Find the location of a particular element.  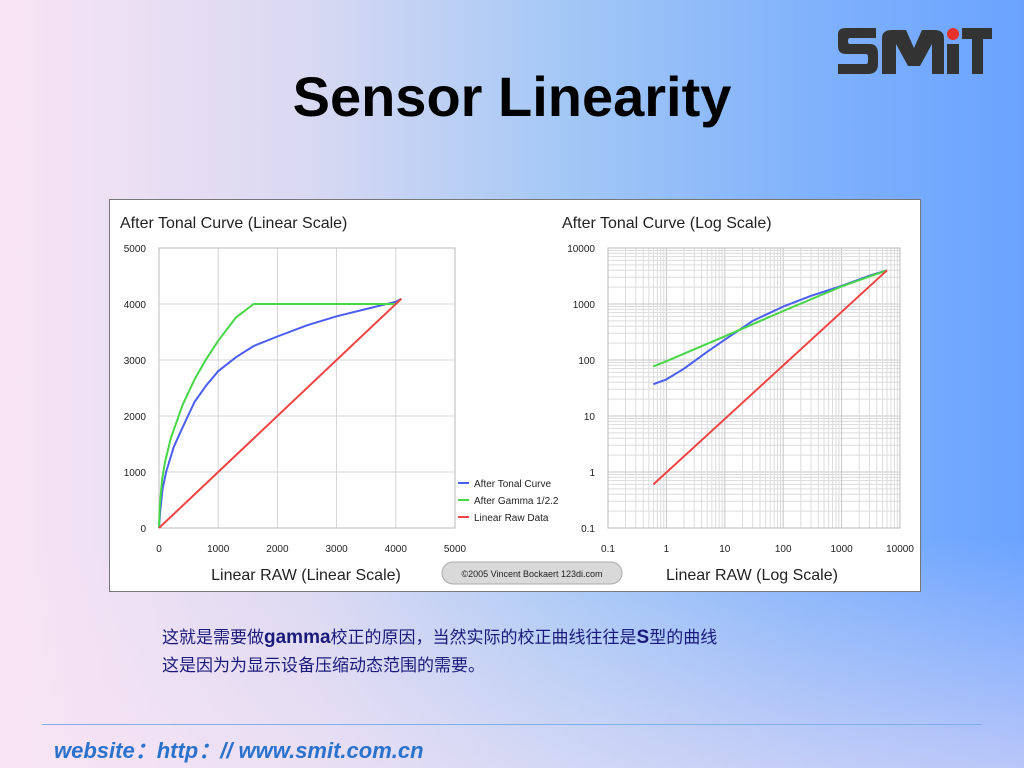

chart1-title: After Tonal Curve (Linear Scale) is located at coordinates (233, 223).